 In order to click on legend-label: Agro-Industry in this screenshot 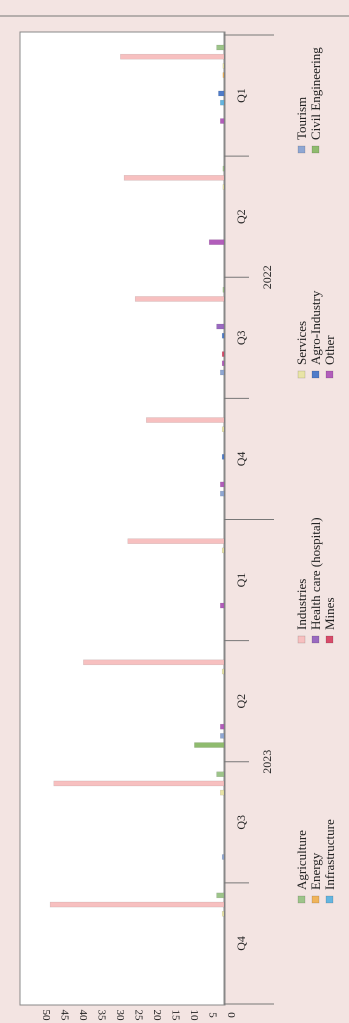, I will do `click(315, 327)`.